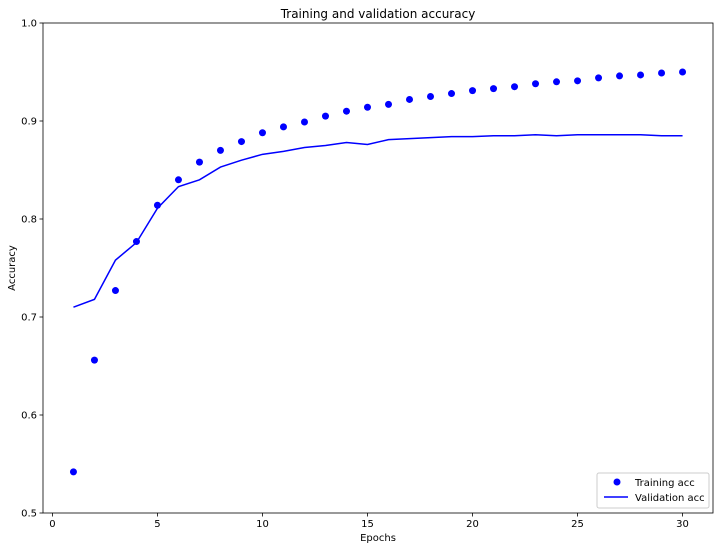  What do you see at coordinates (157, 524) in the screenshot?
I see `x-tick-label: 5` at bounding box center [157, 524].